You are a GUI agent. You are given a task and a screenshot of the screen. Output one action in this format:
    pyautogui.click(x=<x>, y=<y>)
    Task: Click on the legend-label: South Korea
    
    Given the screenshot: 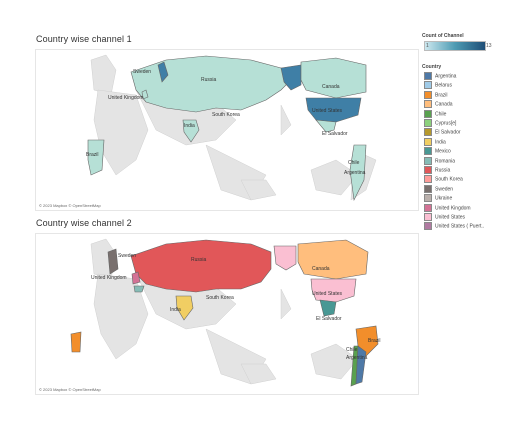 What is the action you would take?
    pyautogui.click(x=449, y=179)
    